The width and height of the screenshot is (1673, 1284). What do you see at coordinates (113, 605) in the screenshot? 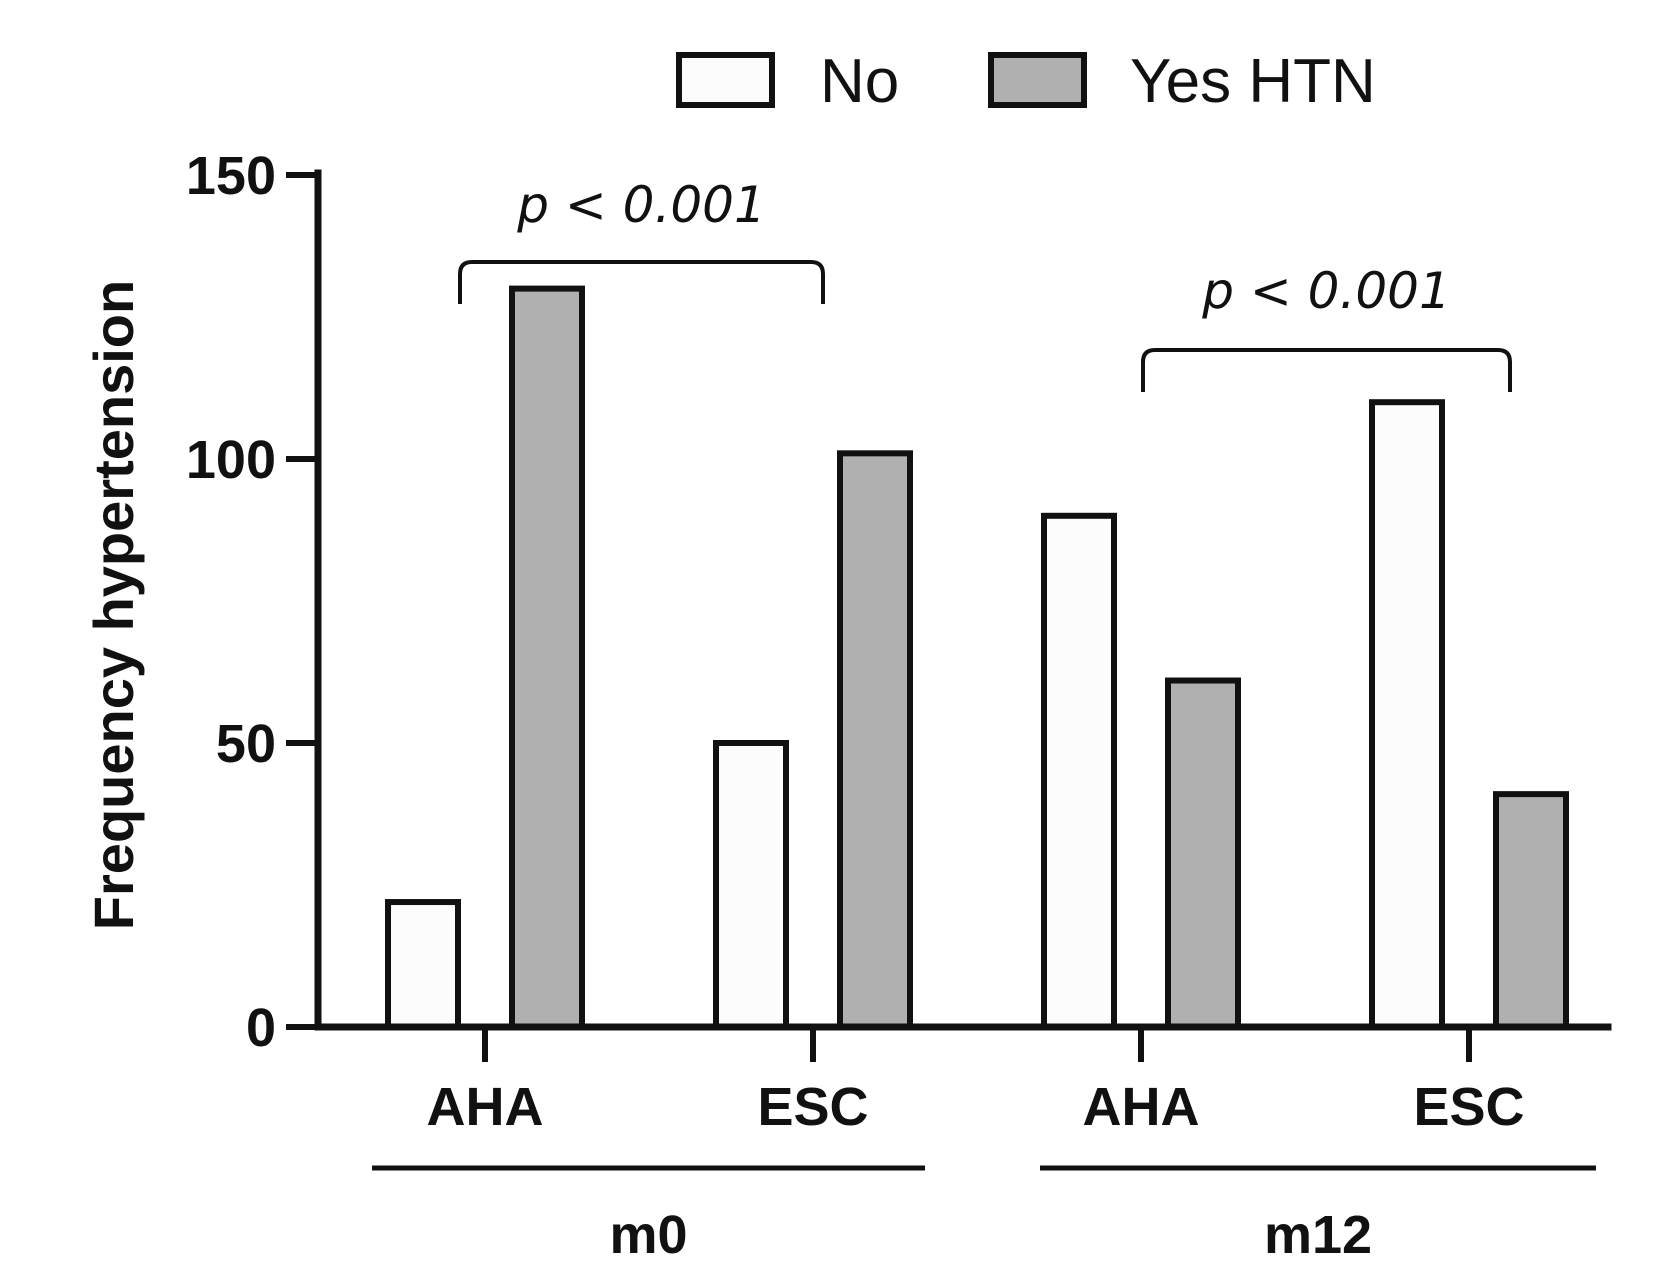
I see `y-axis-title: Frequency hypertension` at bounding box center [113, 605].